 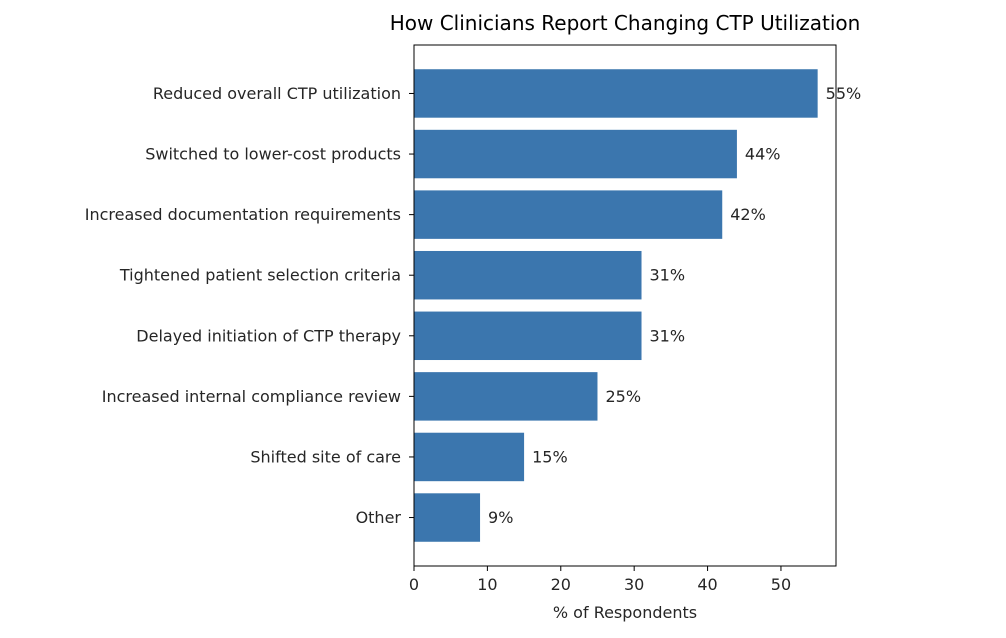 I want to click on x-tick-label: 50, so click(x=781, y=584).